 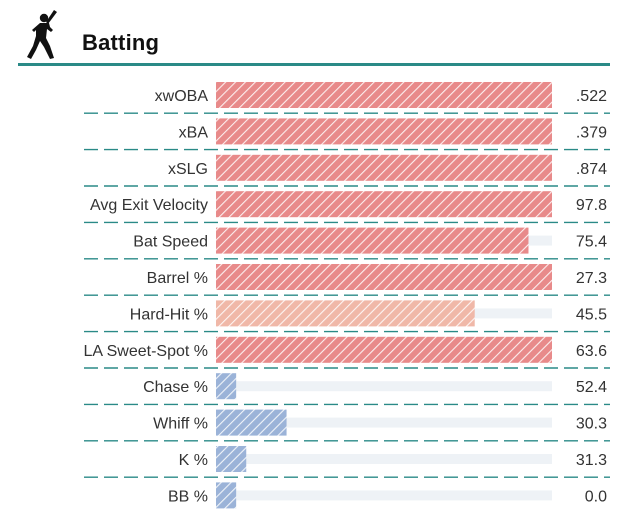 I want to click on metric-row: Hard-Hit % 45.5, so click(x=347, y=316).